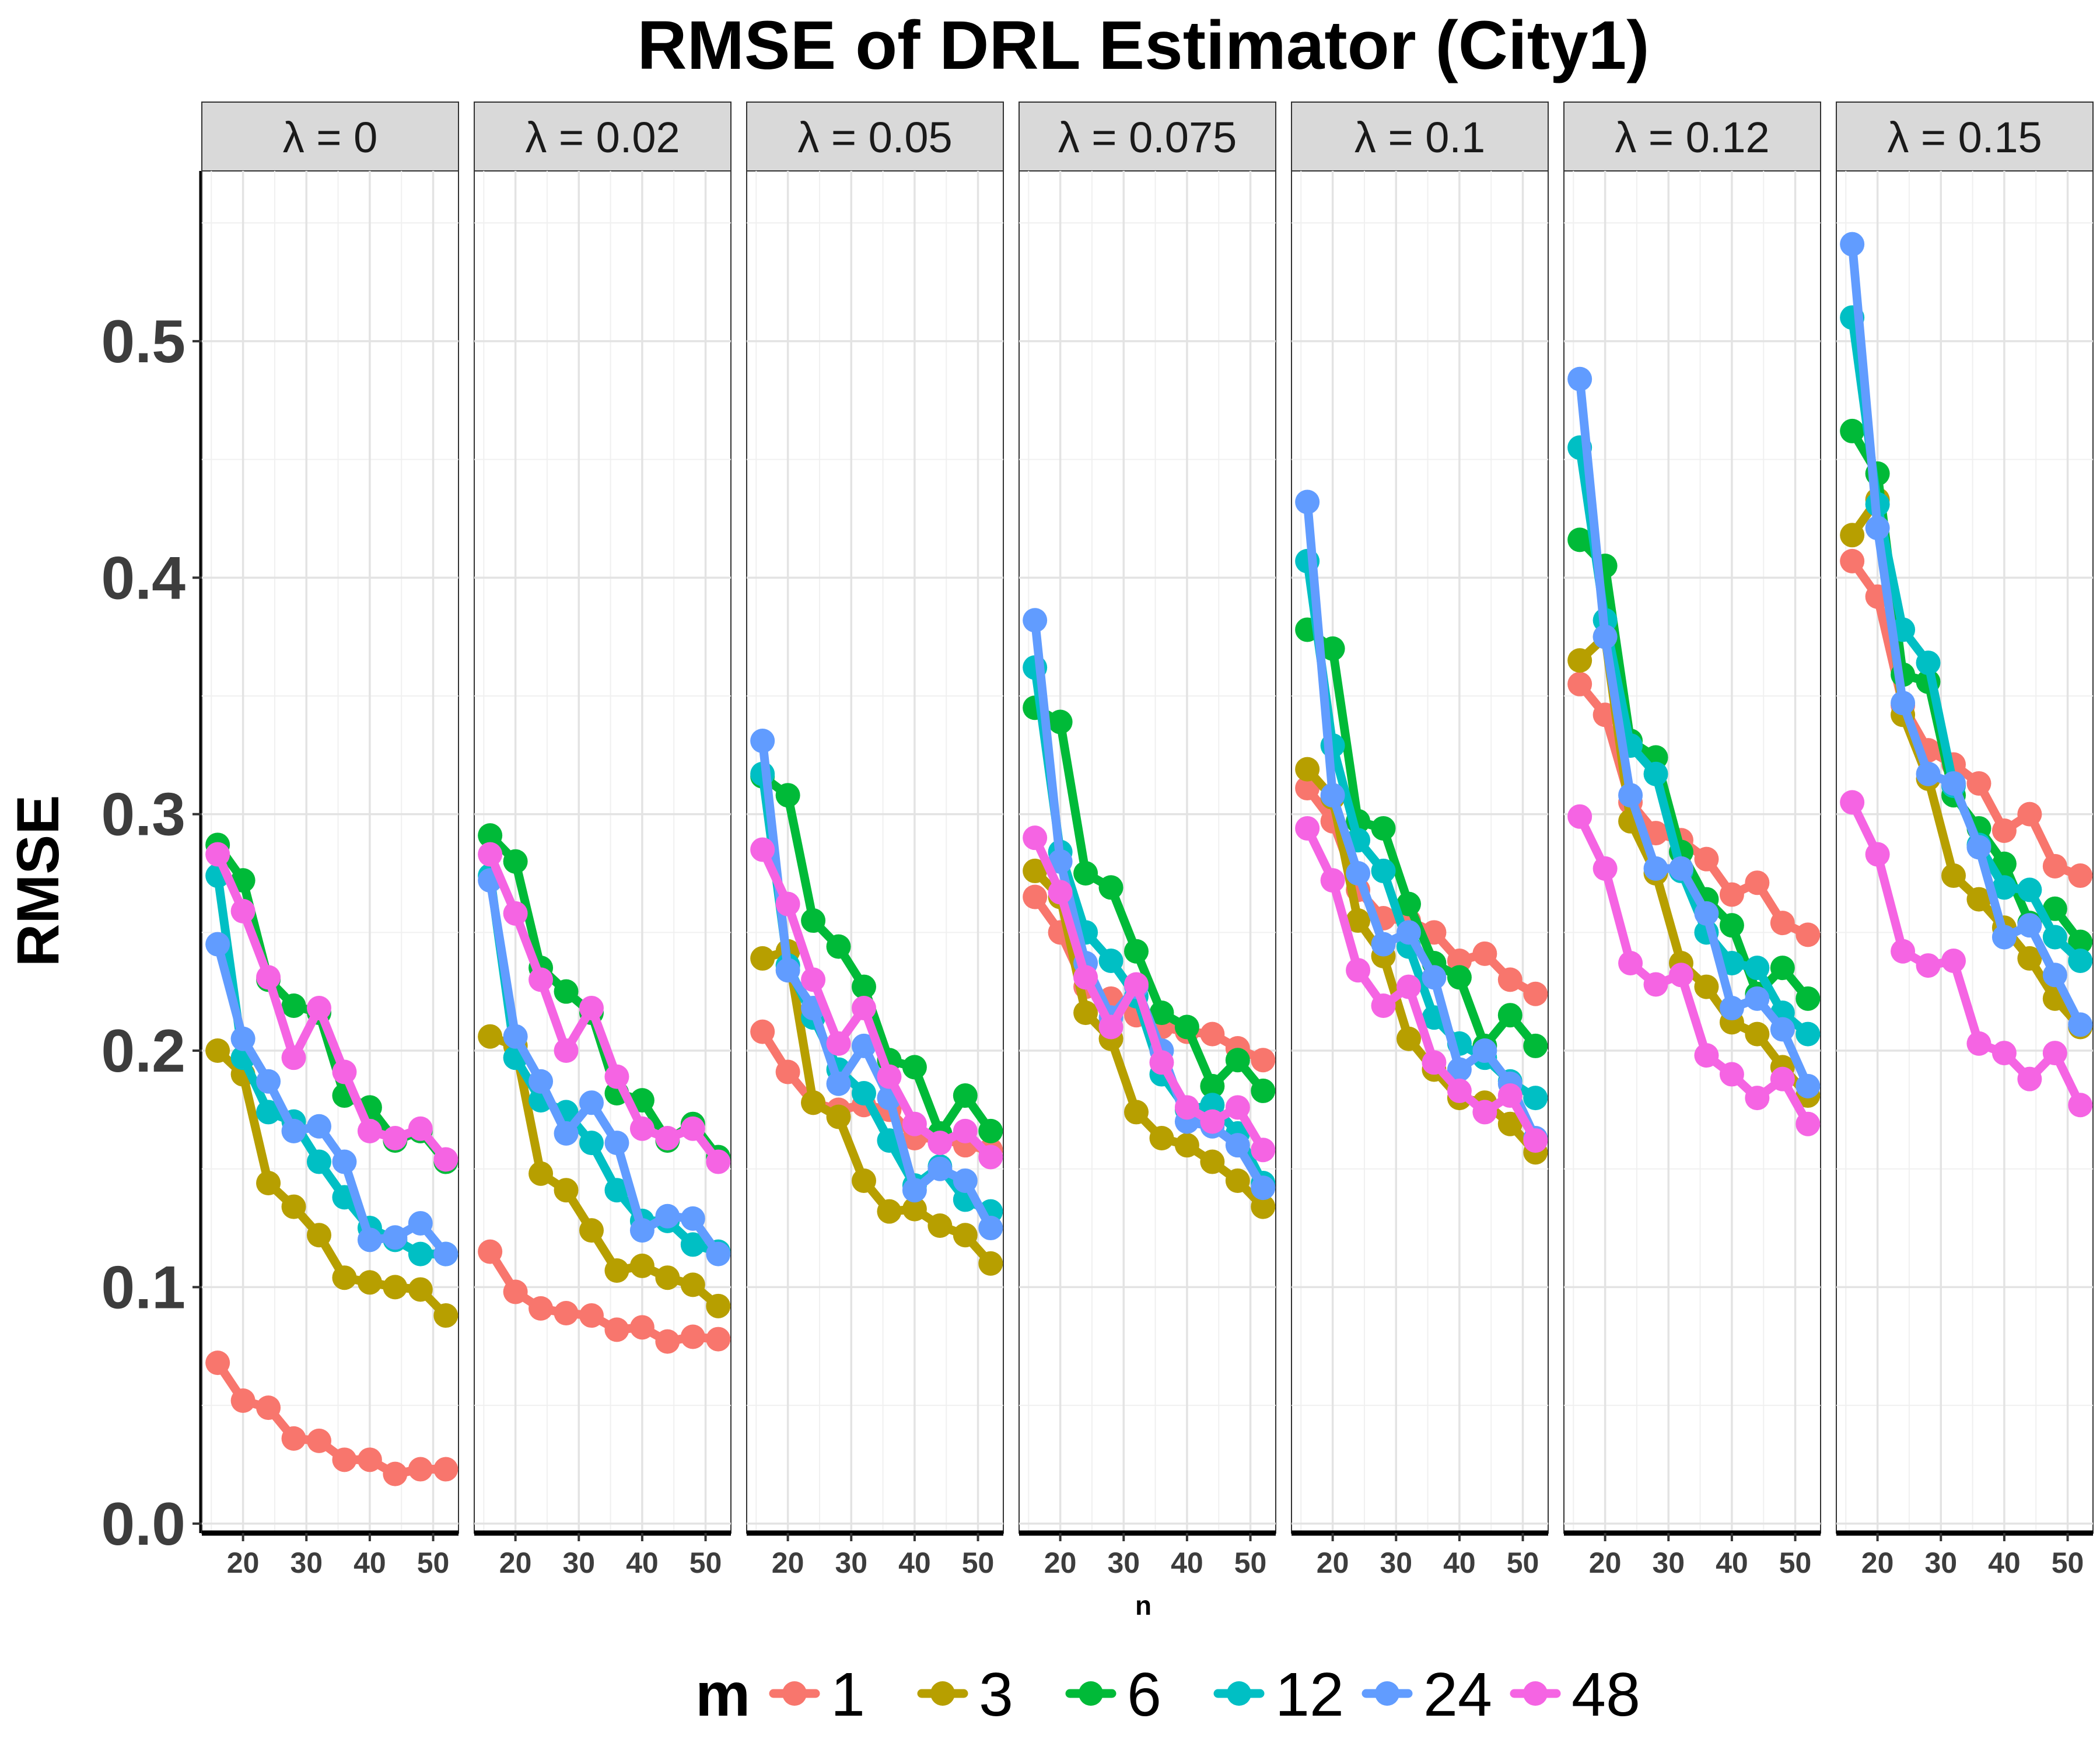  What do you see at coordinates (1167, 1694) in the screenshot?
I see `legend: m 1 3 6 12 24 48` at bounding box center [1167, 1694].